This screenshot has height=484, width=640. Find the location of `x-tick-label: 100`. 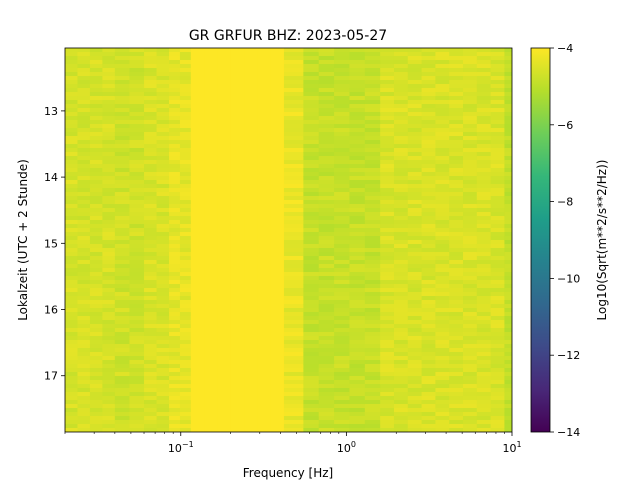

x-tick-label: 100 is located at coordinates (346, 447).